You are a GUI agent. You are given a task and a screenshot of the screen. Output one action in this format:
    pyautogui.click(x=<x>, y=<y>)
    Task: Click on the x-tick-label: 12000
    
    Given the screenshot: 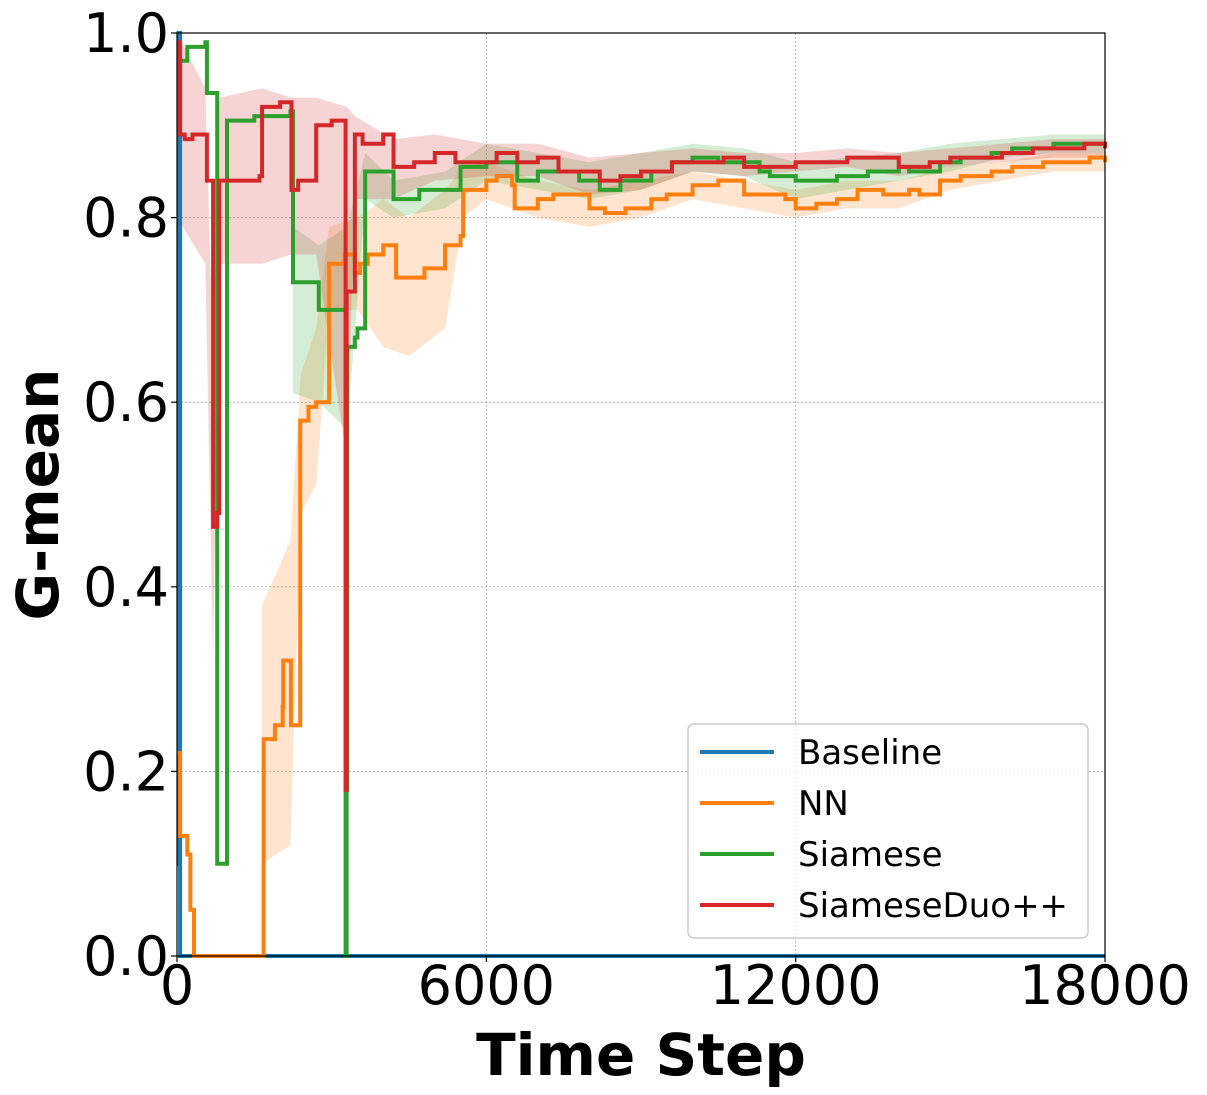 What is the action you would take?
    pyautogui.click(x=796, y=985)
    